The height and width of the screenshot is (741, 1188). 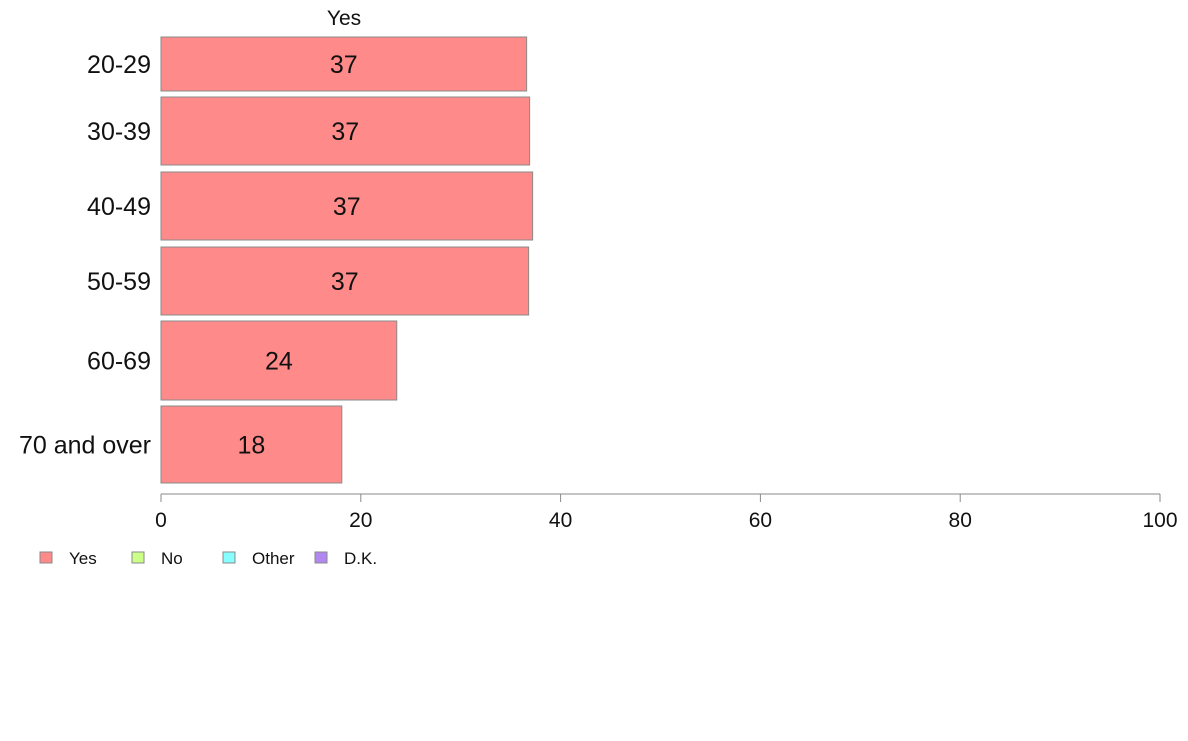 I want to click on x-tick-label: 100, so click(x=1159, y=520).